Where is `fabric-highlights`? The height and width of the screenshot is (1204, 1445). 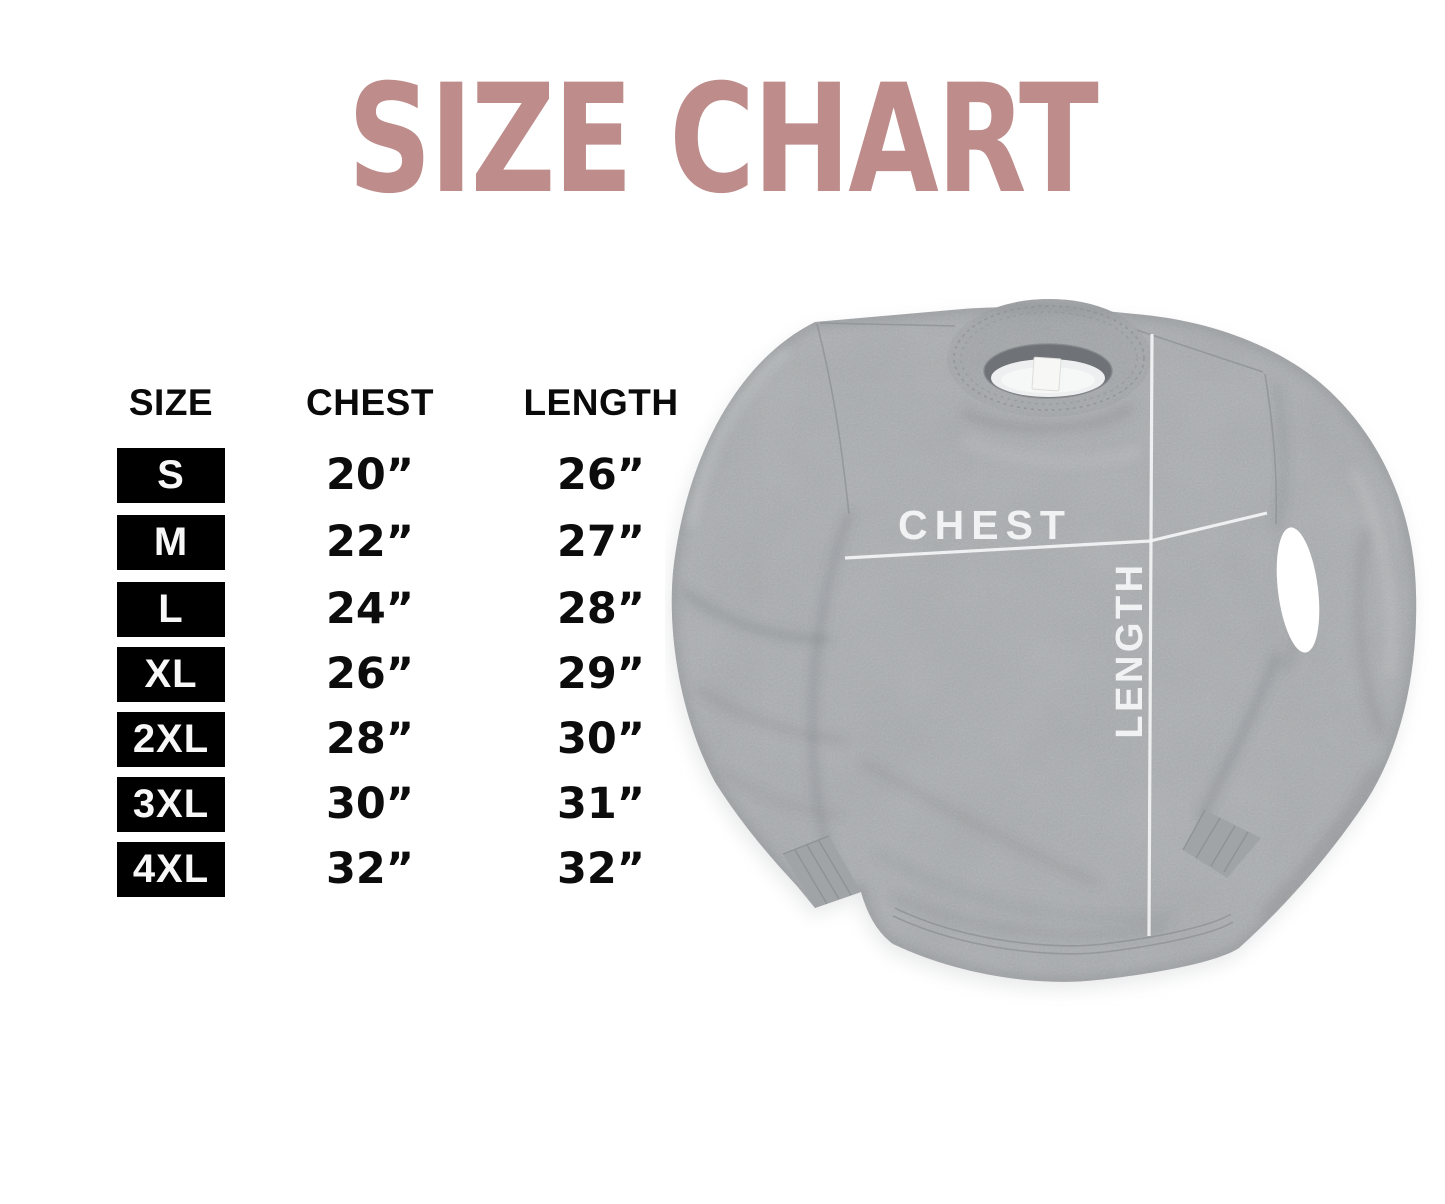
fabric-highlights is located at coordinates (1040, 511).